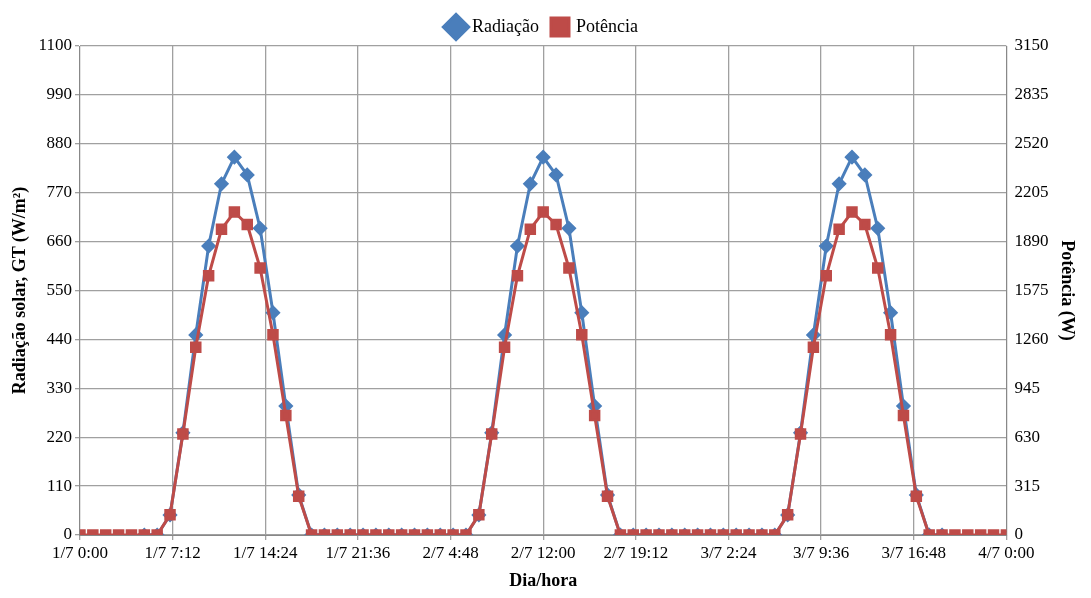  I want to click on x-tick-label: 1/7 14:24, so click(265, 552).